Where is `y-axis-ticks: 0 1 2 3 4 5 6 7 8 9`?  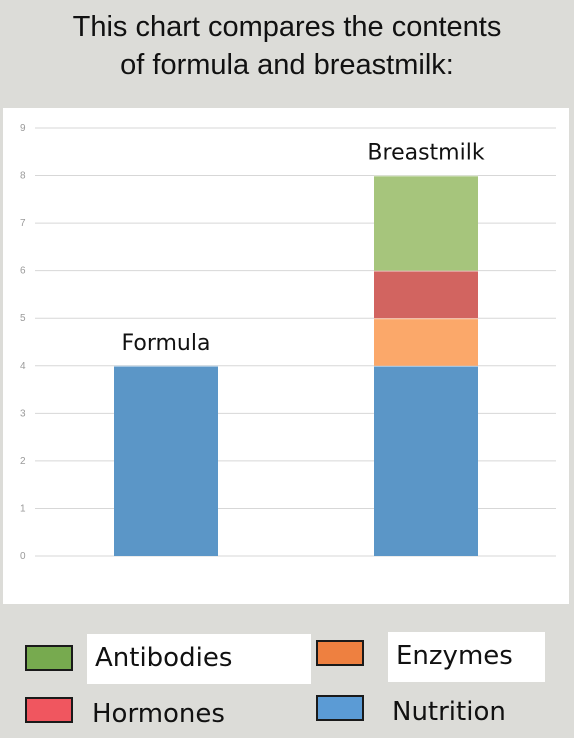 y-axis-ticks: 0 1 2 3 4 5 6 7 8 9 is located at coordinates (23, 342).